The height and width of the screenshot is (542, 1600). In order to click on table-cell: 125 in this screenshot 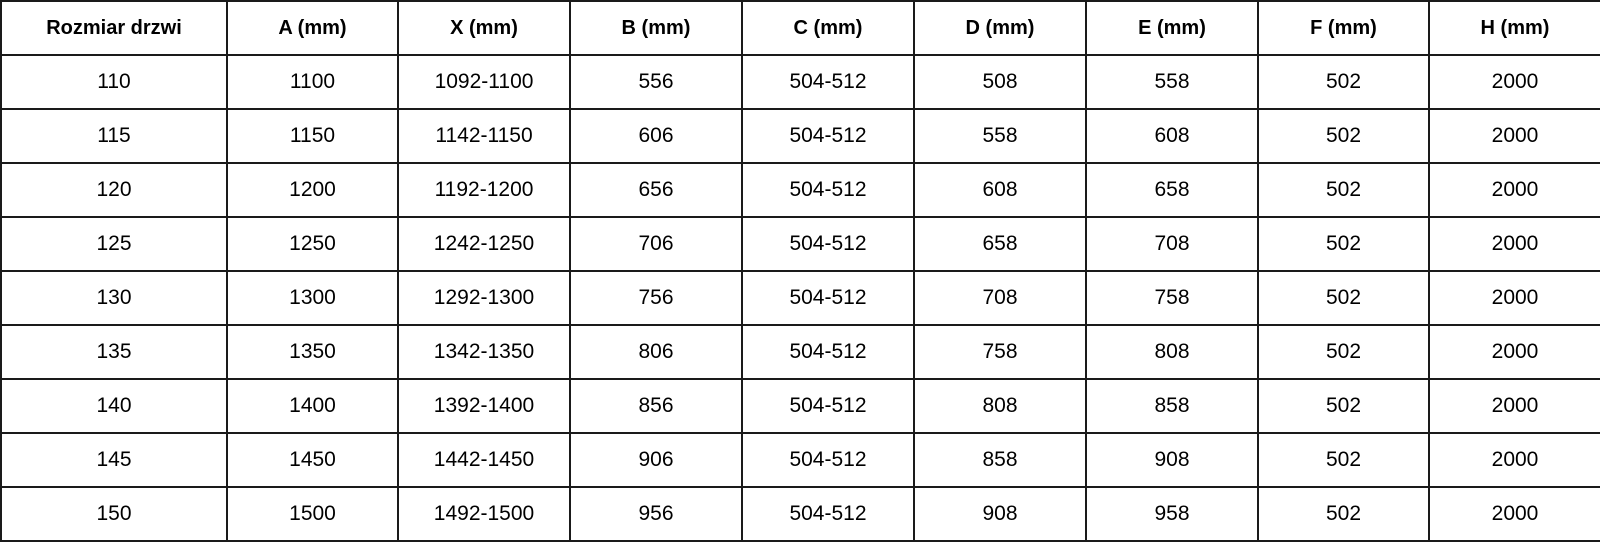, I will do `click(114, 244)`.